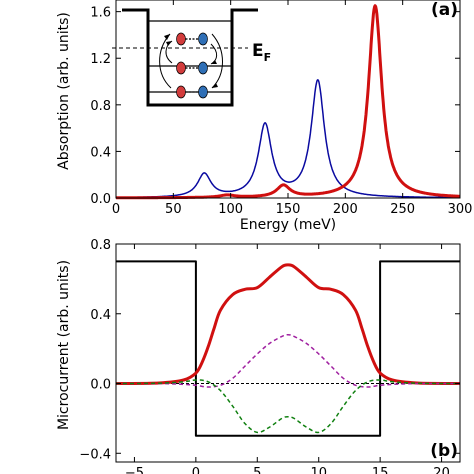  What do you see at coordinates (173, 209) in the screenshot?
I see `absorption-x-tick-label: 50` at bounding box center [173, 209].